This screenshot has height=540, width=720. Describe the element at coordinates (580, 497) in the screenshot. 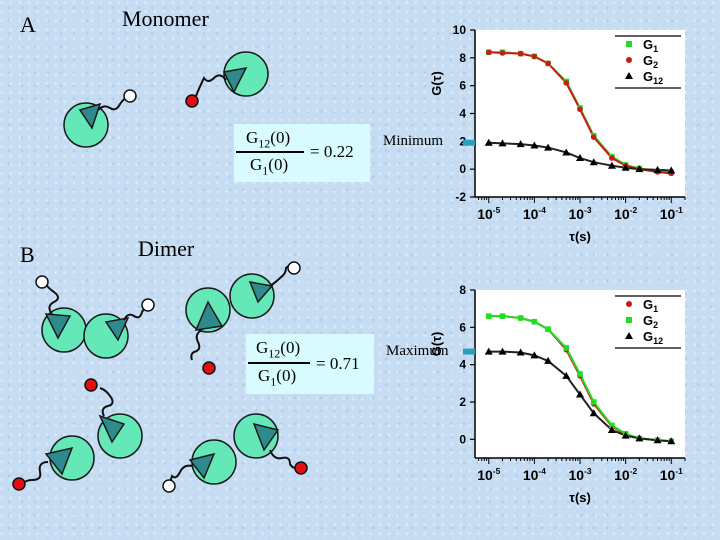

I see `chart-bottom-x-axis-label: τ(s)` at that location.